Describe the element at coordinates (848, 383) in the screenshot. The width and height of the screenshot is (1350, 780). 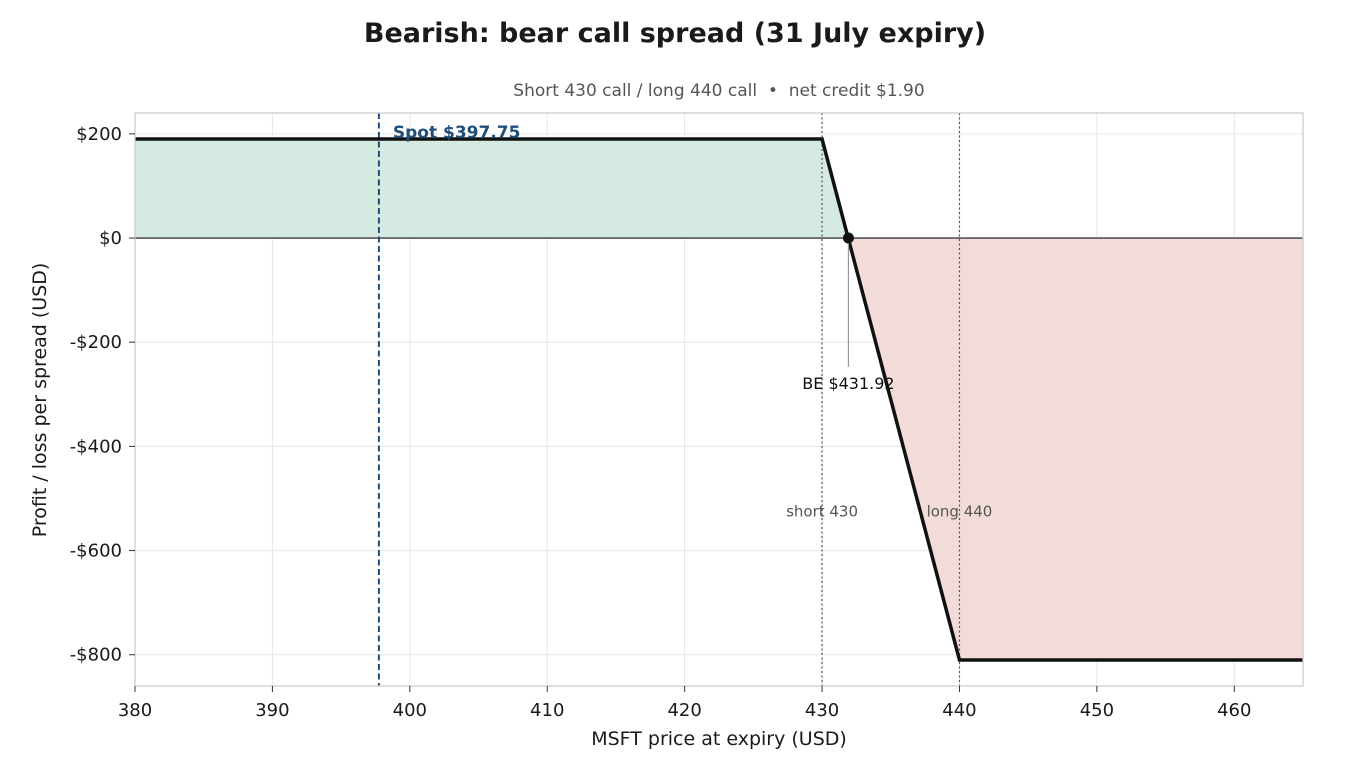
I see `breakeven-label: BE $431.92` at that location.